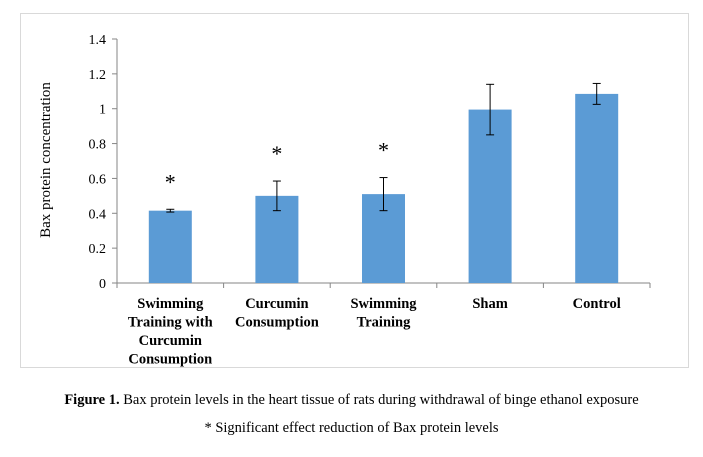 The image size is (703, 457). I want to click on y-tick-label: 1.2, so click(98, 75).